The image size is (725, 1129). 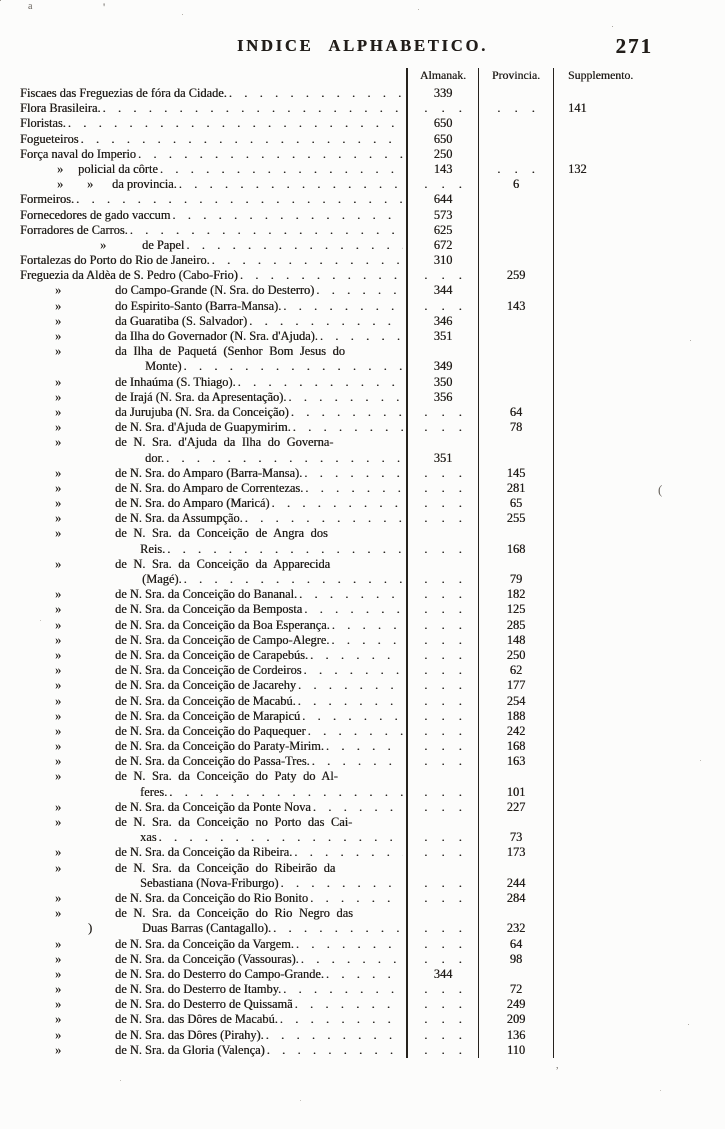 I want to click on index-row: Forradores de Carros. 625, so click(x=362, y=230).